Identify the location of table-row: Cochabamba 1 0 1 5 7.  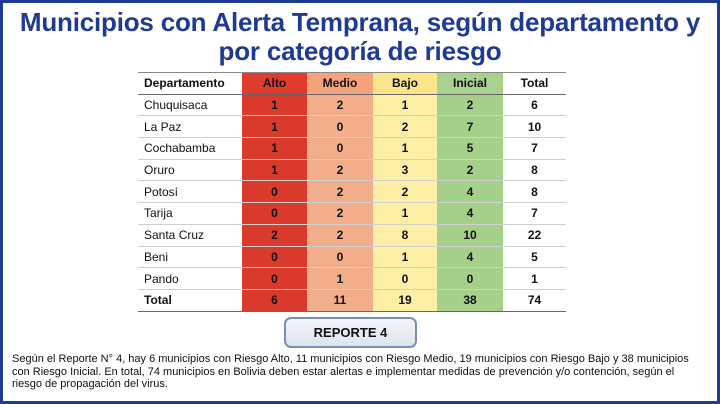
(352, 148).